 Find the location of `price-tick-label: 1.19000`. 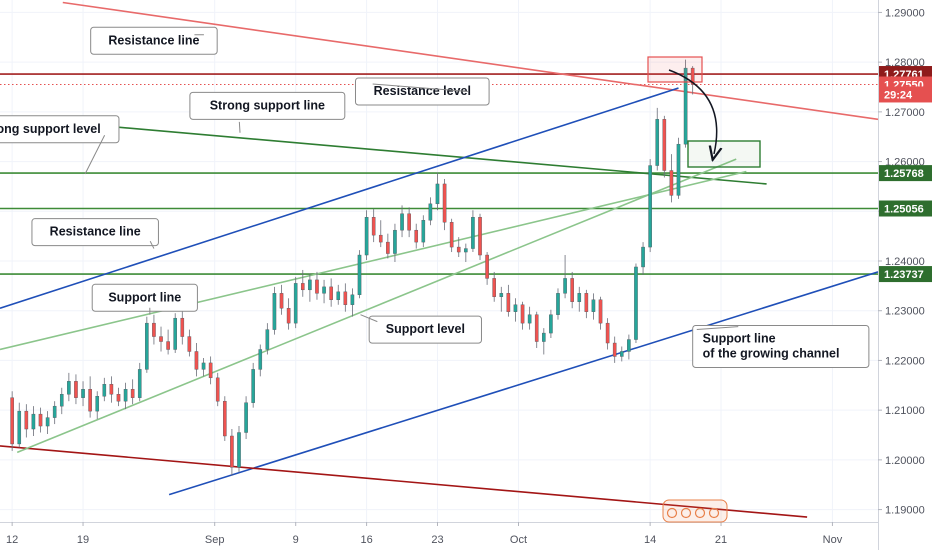

price-tick-label: 1.19000 is located at coordinates (905, 511).